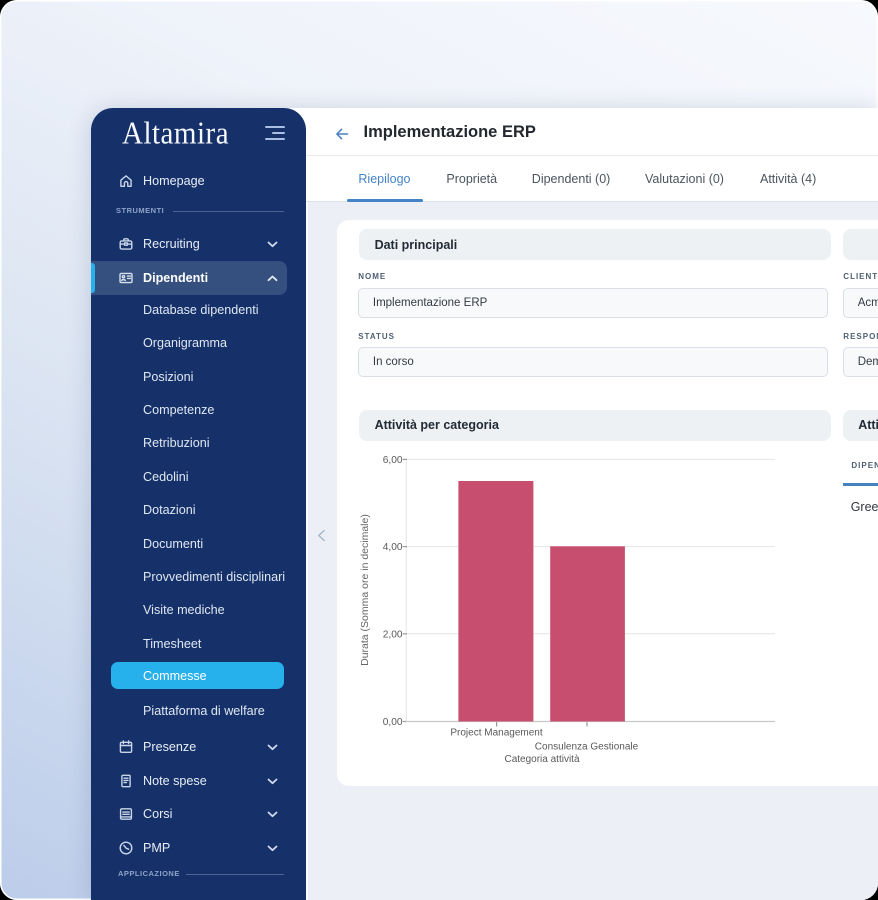  What do you see at coordinates (541, 759) in the screenshot?
I see `svg-text: Categoria attività` at bounding box center [541, 759].